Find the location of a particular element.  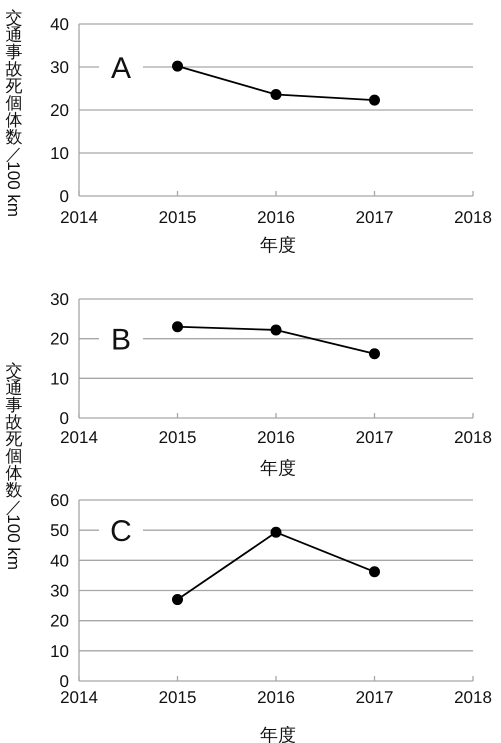

y-tick-label: 60 is located at coordinates (59, 500).